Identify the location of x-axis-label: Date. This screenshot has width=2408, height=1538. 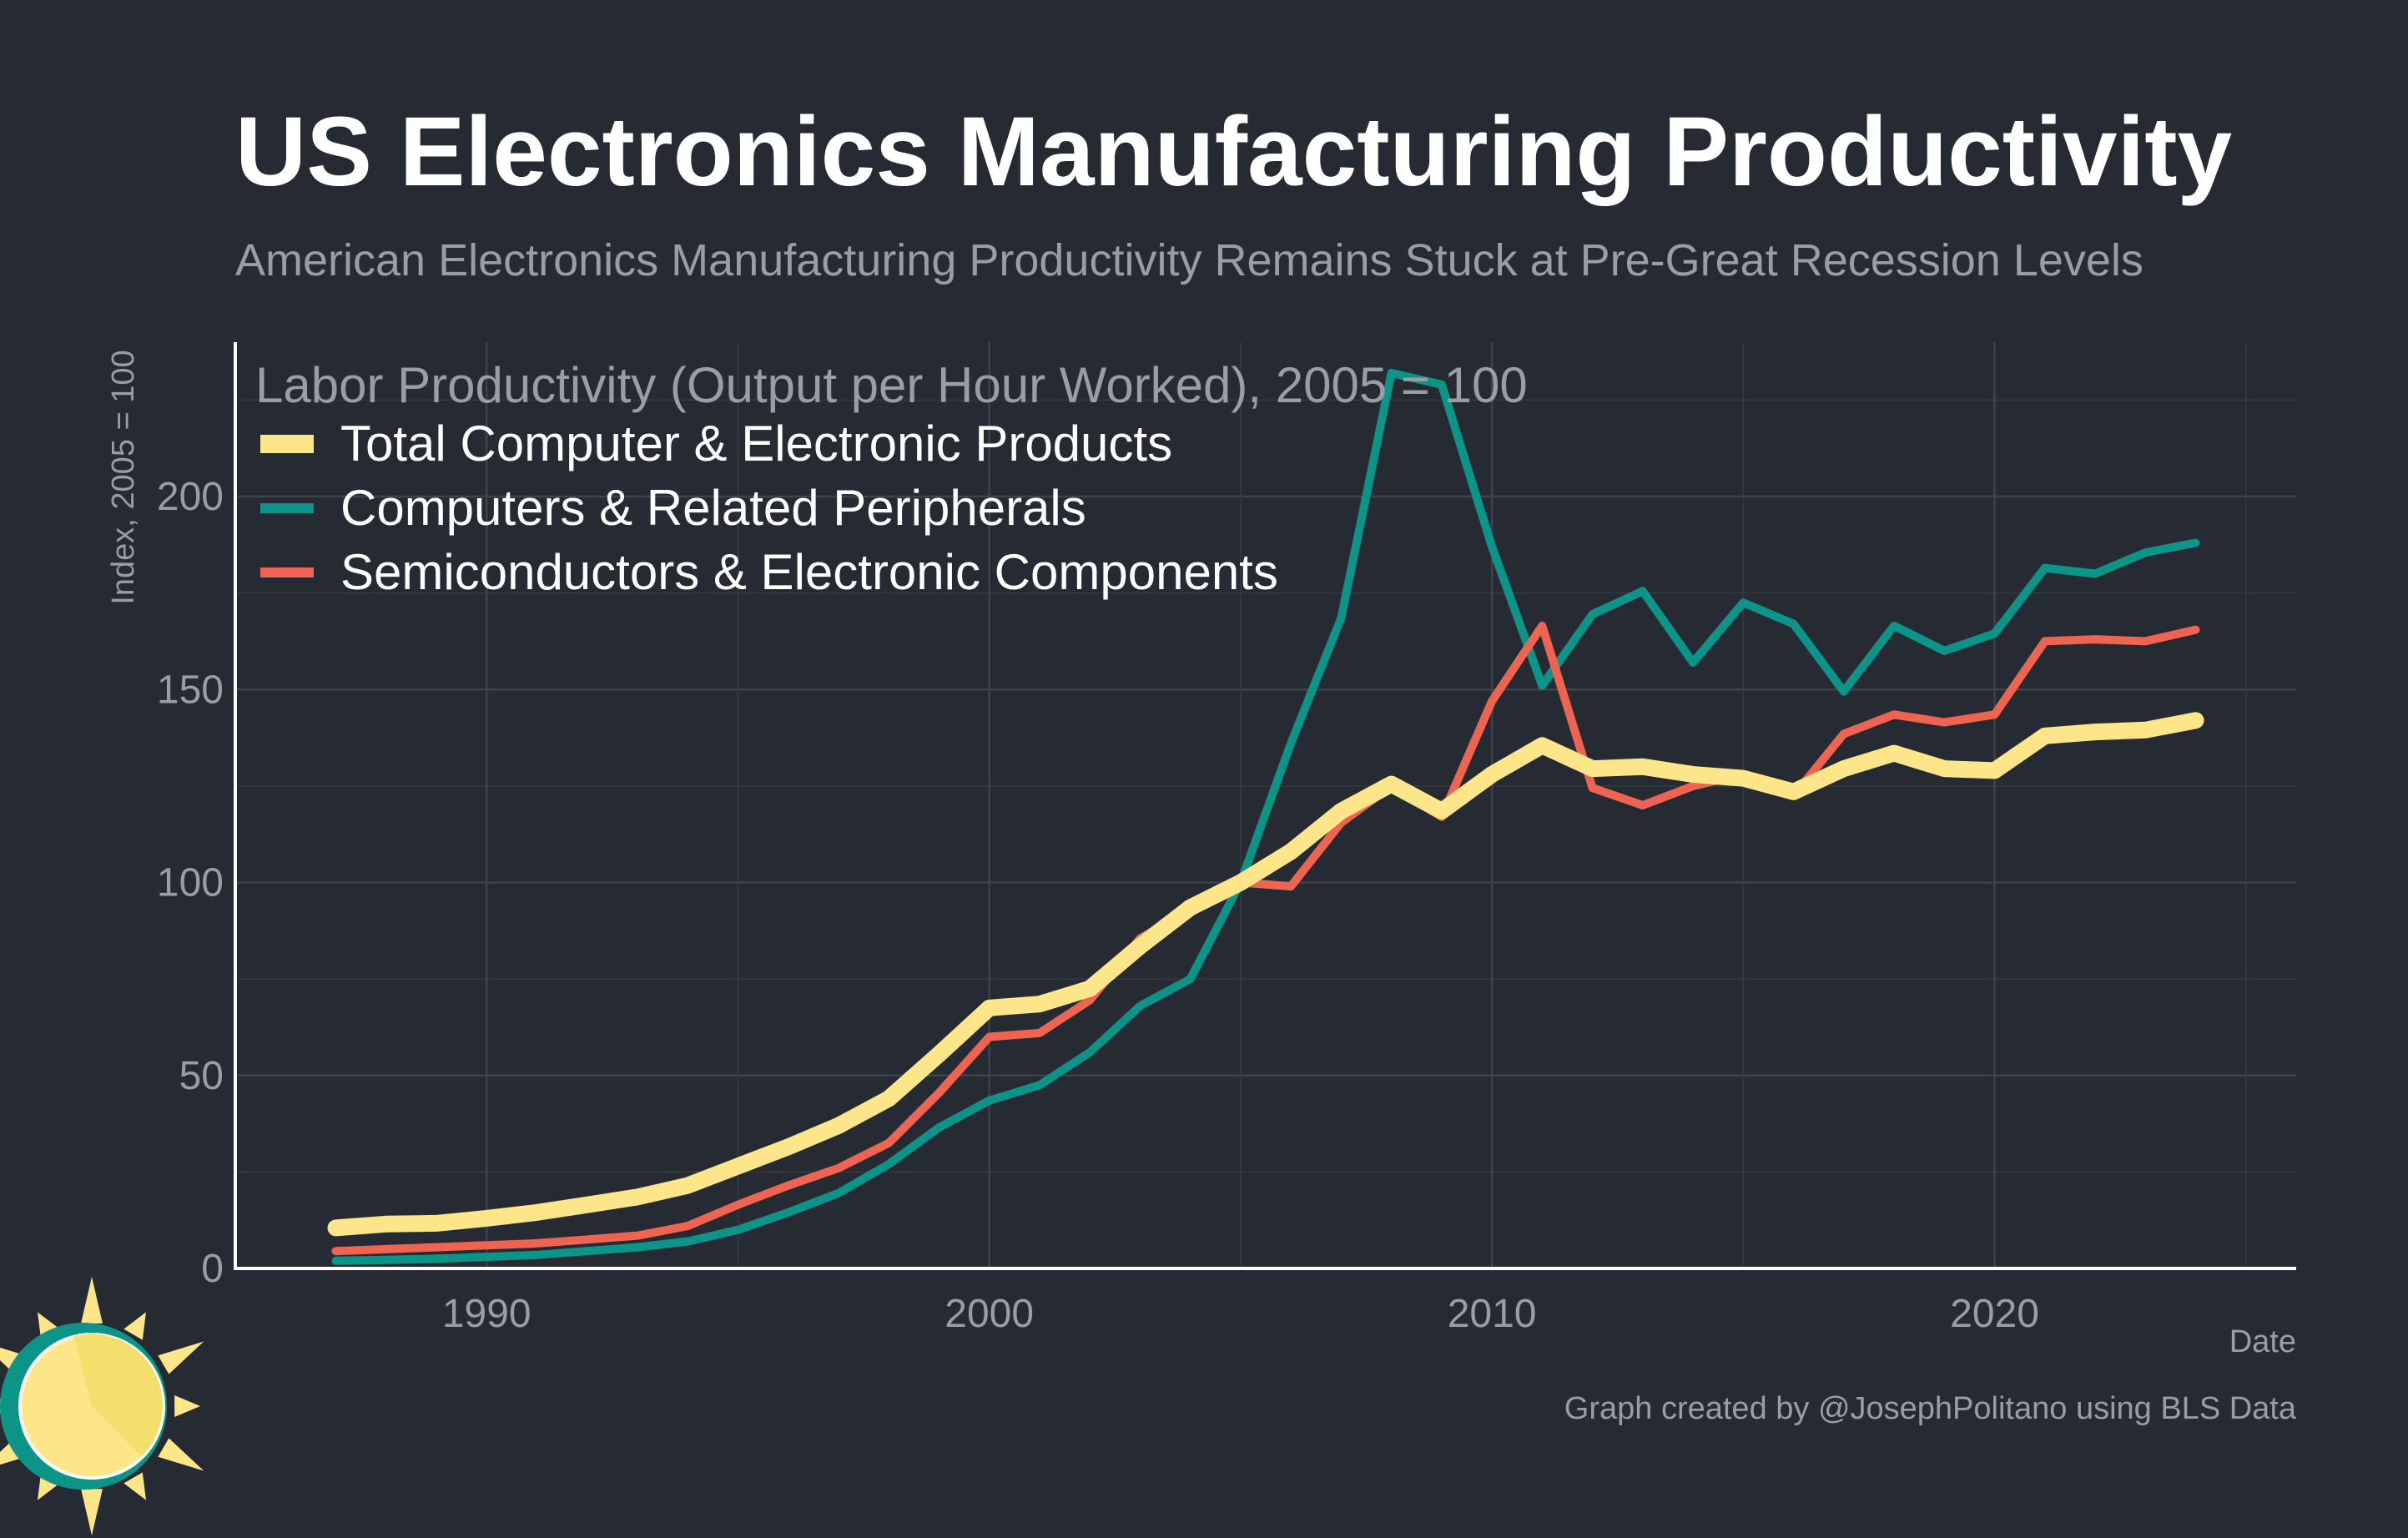
(2262, 1341).